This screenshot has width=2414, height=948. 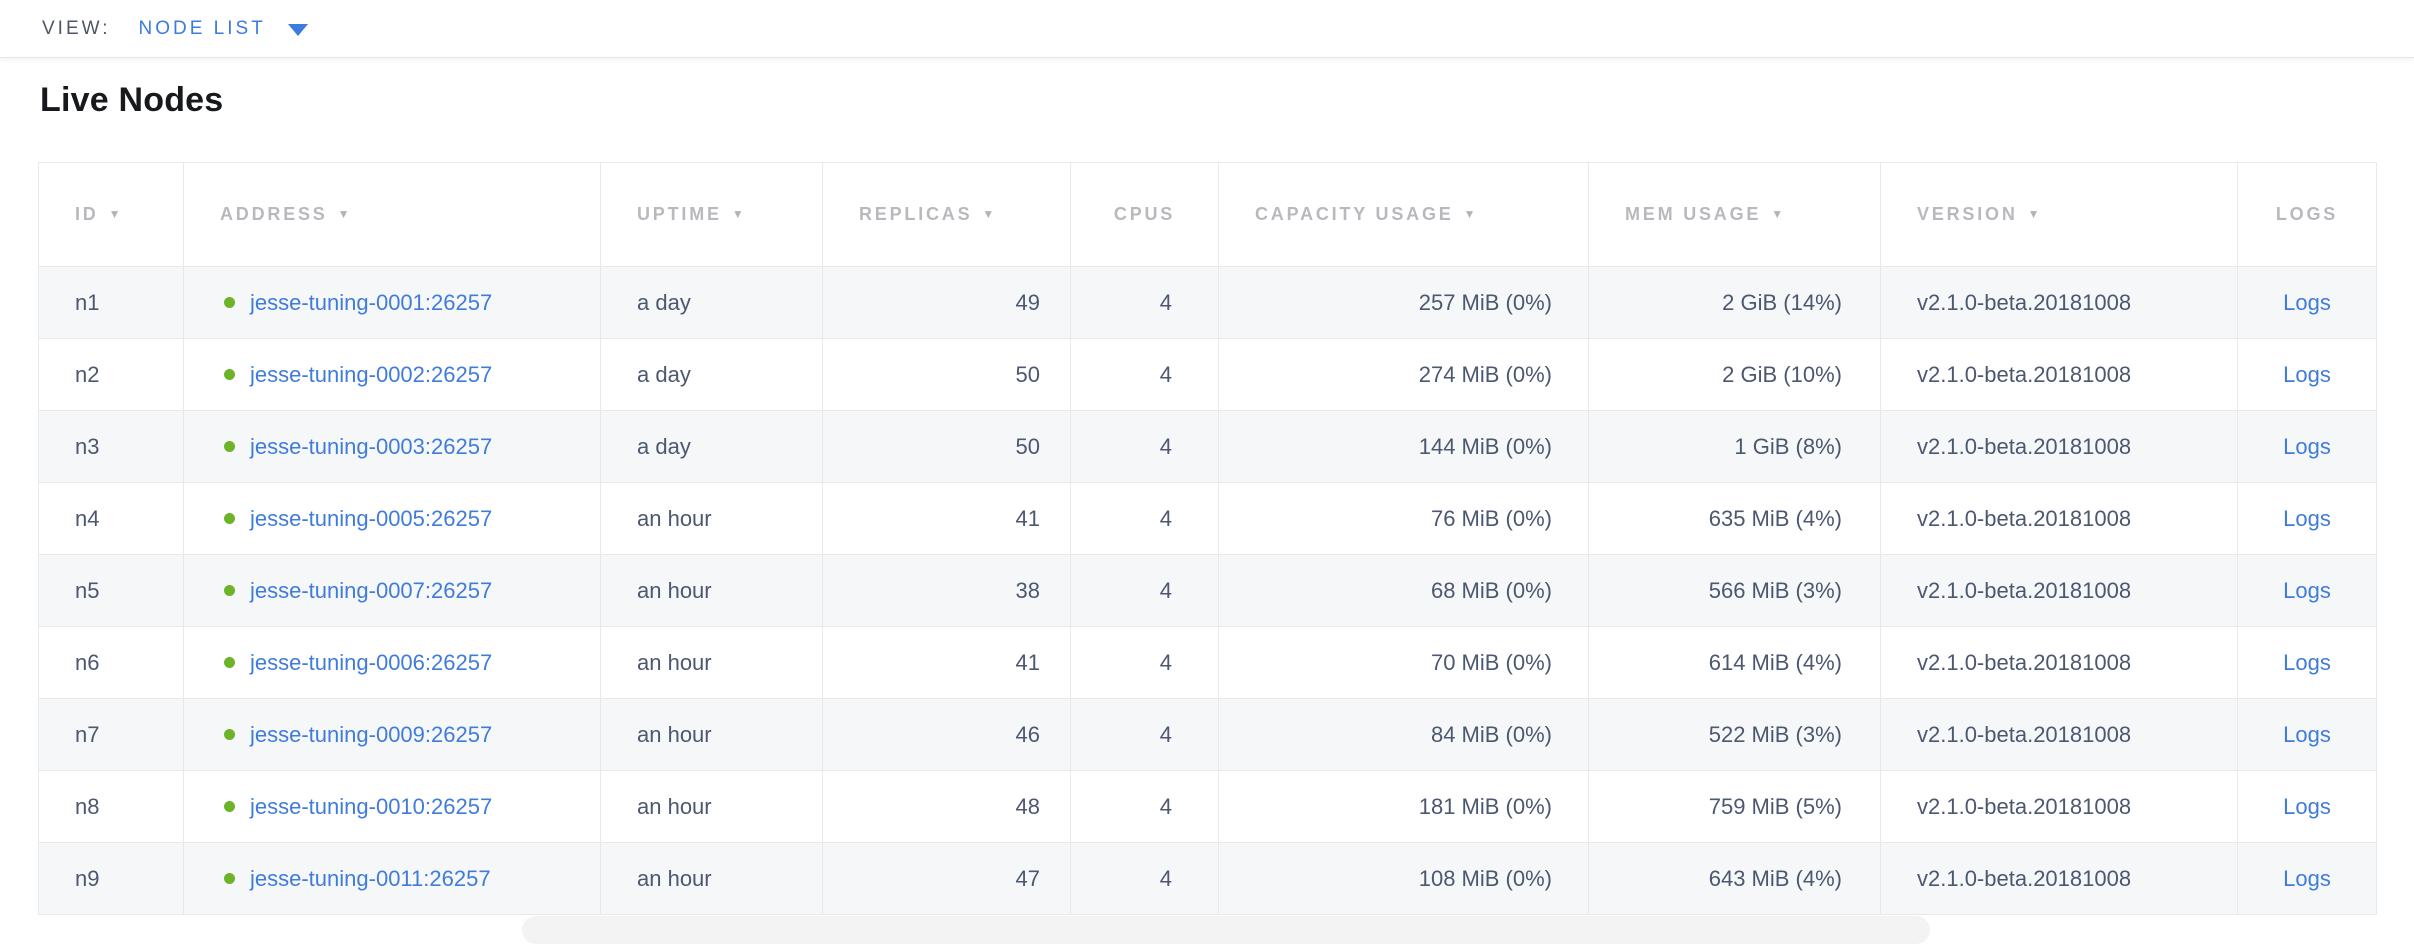 I want to click on column-header-label: LOGS, so click(x=2307, y=214).